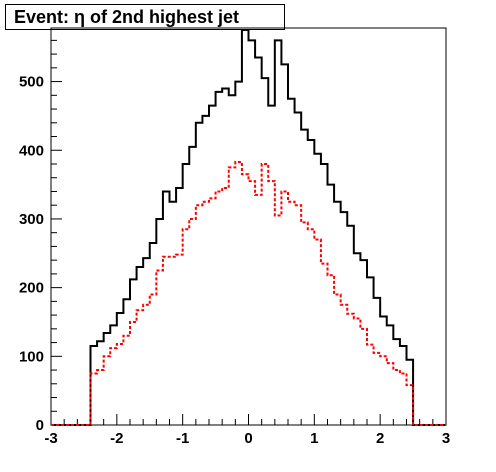 This screenshot has width=496, height=472. I want to click on x-tick-label: 3, so click(446, 438).